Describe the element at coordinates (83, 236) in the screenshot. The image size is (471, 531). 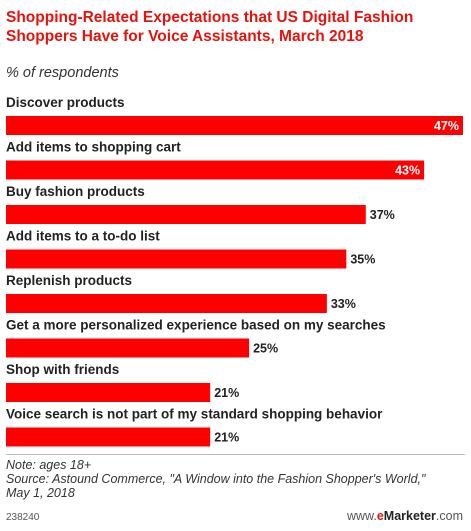
I see `category-label: Add items to a to-do list` at that location.